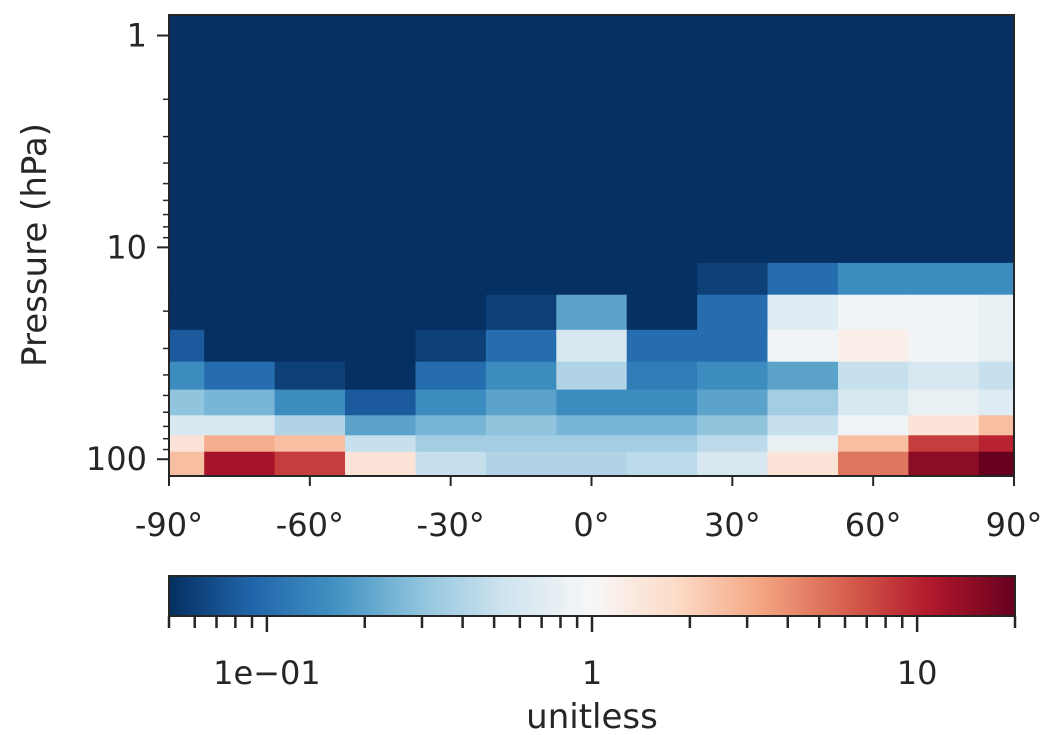 The height and width of the screenshot is (735, 1045). I want to click on y-tick-label: 10, so click(126, 247).